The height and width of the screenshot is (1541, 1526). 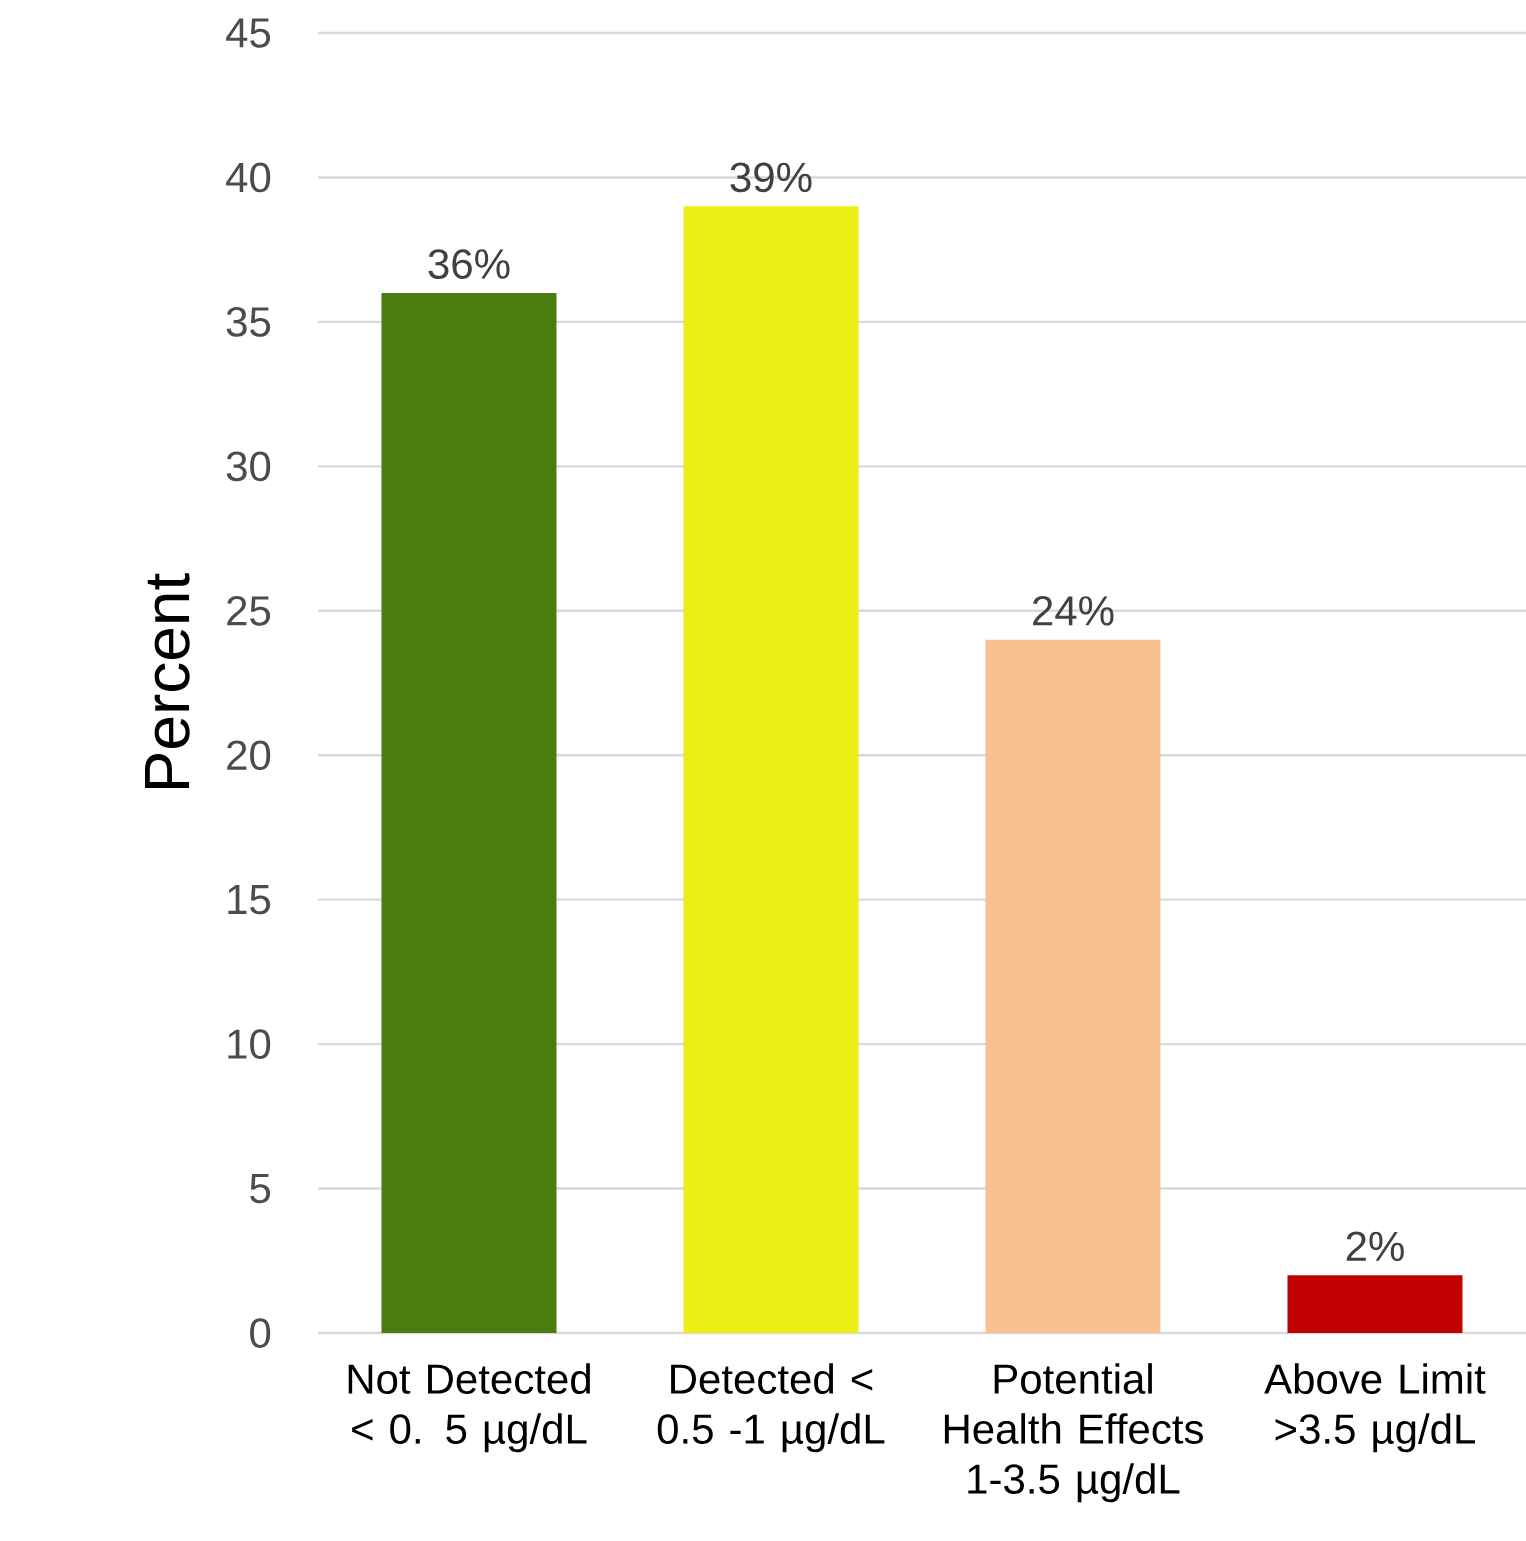 What do you see at coordinates (249, 755) in the screenshot?
I see `y-tick-label: 20` at bounding box center [249, 755].